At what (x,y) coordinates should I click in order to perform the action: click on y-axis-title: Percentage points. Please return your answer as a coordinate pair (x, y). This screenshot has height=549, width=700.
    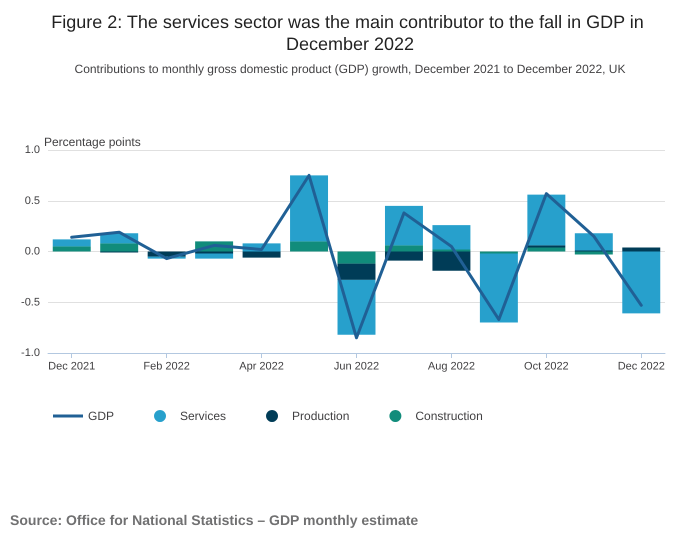
    Looking at the image, I should click on (92, 142).